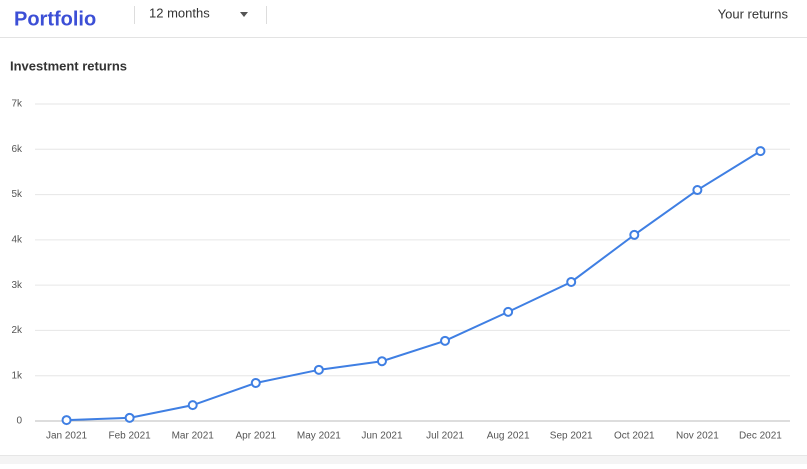 This screenshot has height=469, width=807. What do you see at coordinates (19, 421) in the screenshot?
I see `y-tick-label: 0` at bounding box center [19, 421].